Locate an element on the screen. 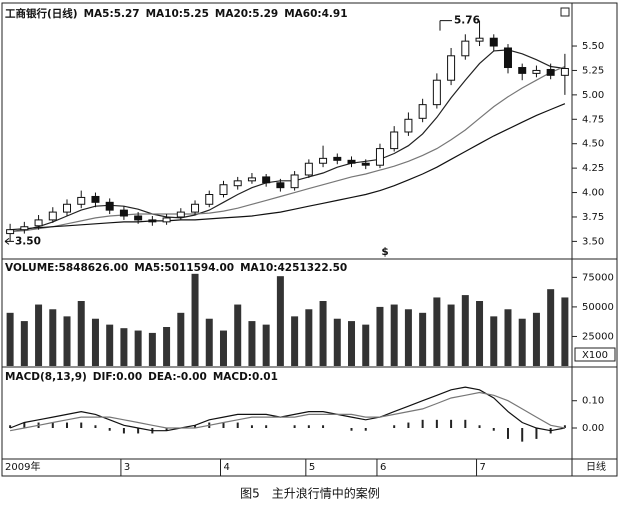  x-tick-label: 6 is located at coordinates (383, 467).